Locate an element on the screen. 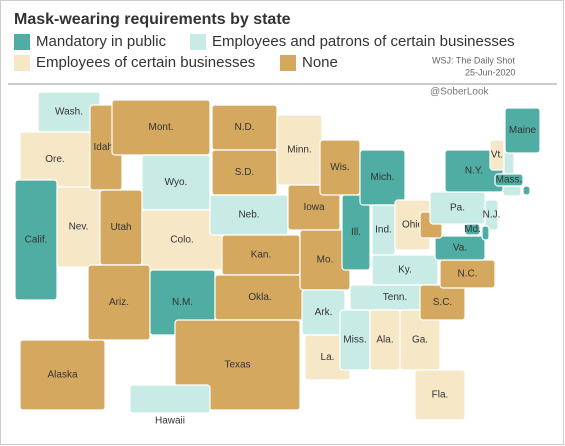 The width and height of the screenshot is (565, 446). state-label: Neb. is located at coordinates (248, 215).